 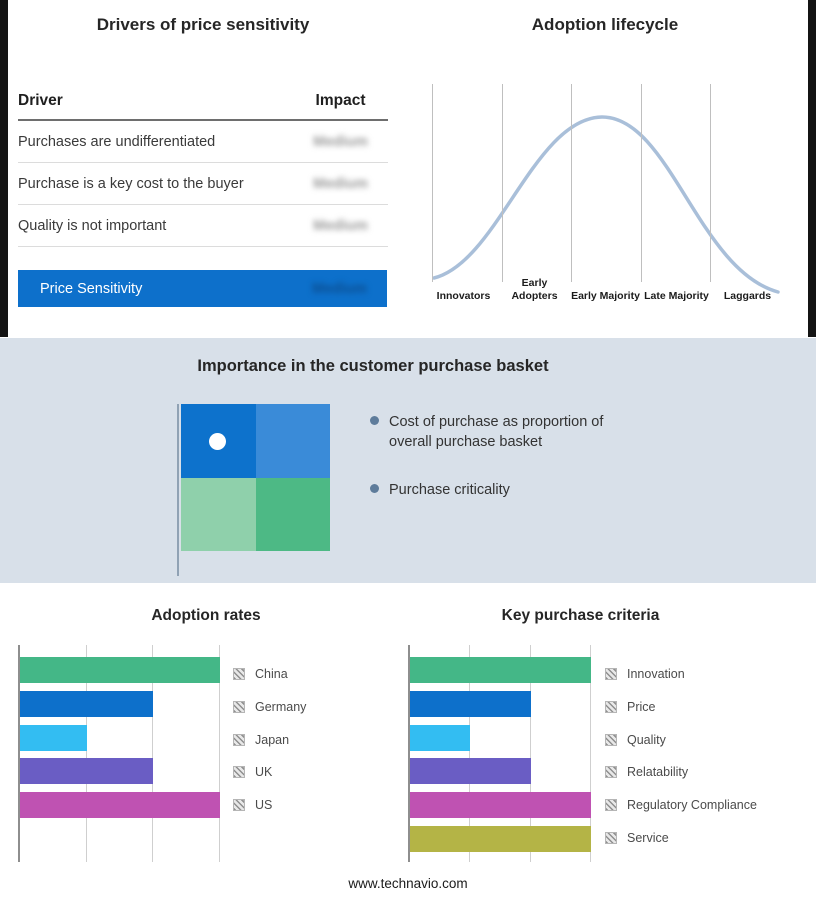 What do you see at coordinates (606, 204) in the screenshot?
I see `bell-curve` at bounding box center [606, 204].